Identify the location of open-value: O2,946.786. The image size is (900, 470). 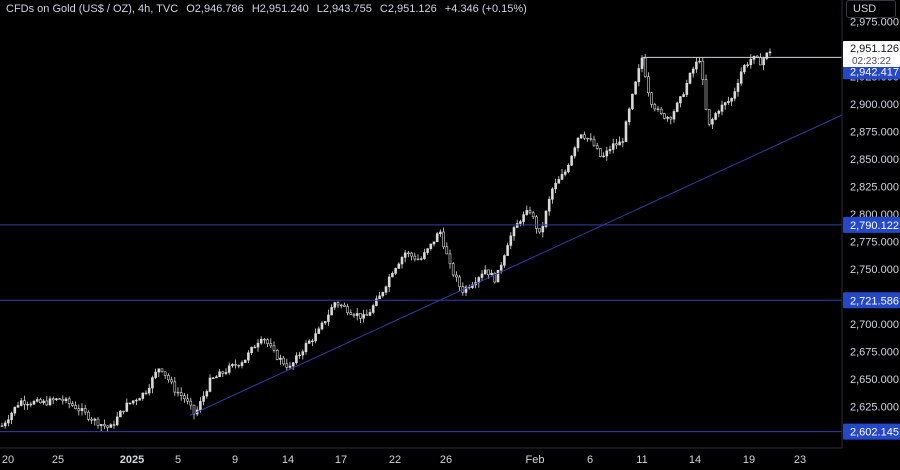
(215, 9).